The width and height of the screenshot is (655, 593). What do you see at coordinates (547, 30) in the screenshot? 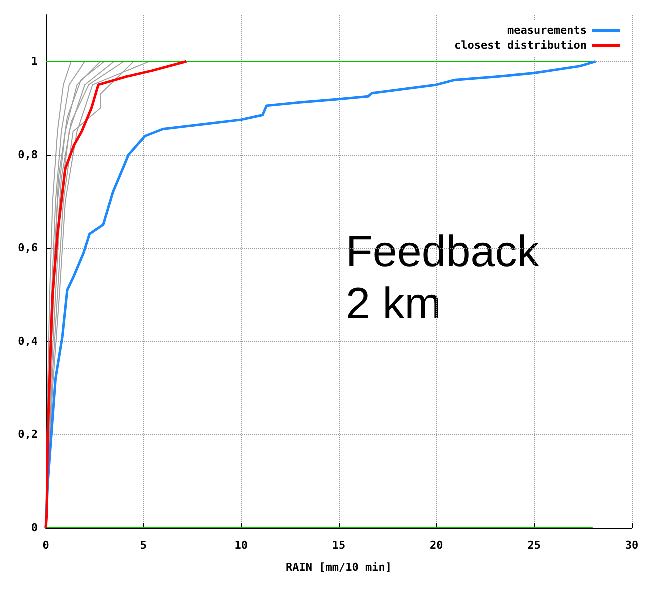
I see `legend-label: measurements` at bounding box center [547, 30].